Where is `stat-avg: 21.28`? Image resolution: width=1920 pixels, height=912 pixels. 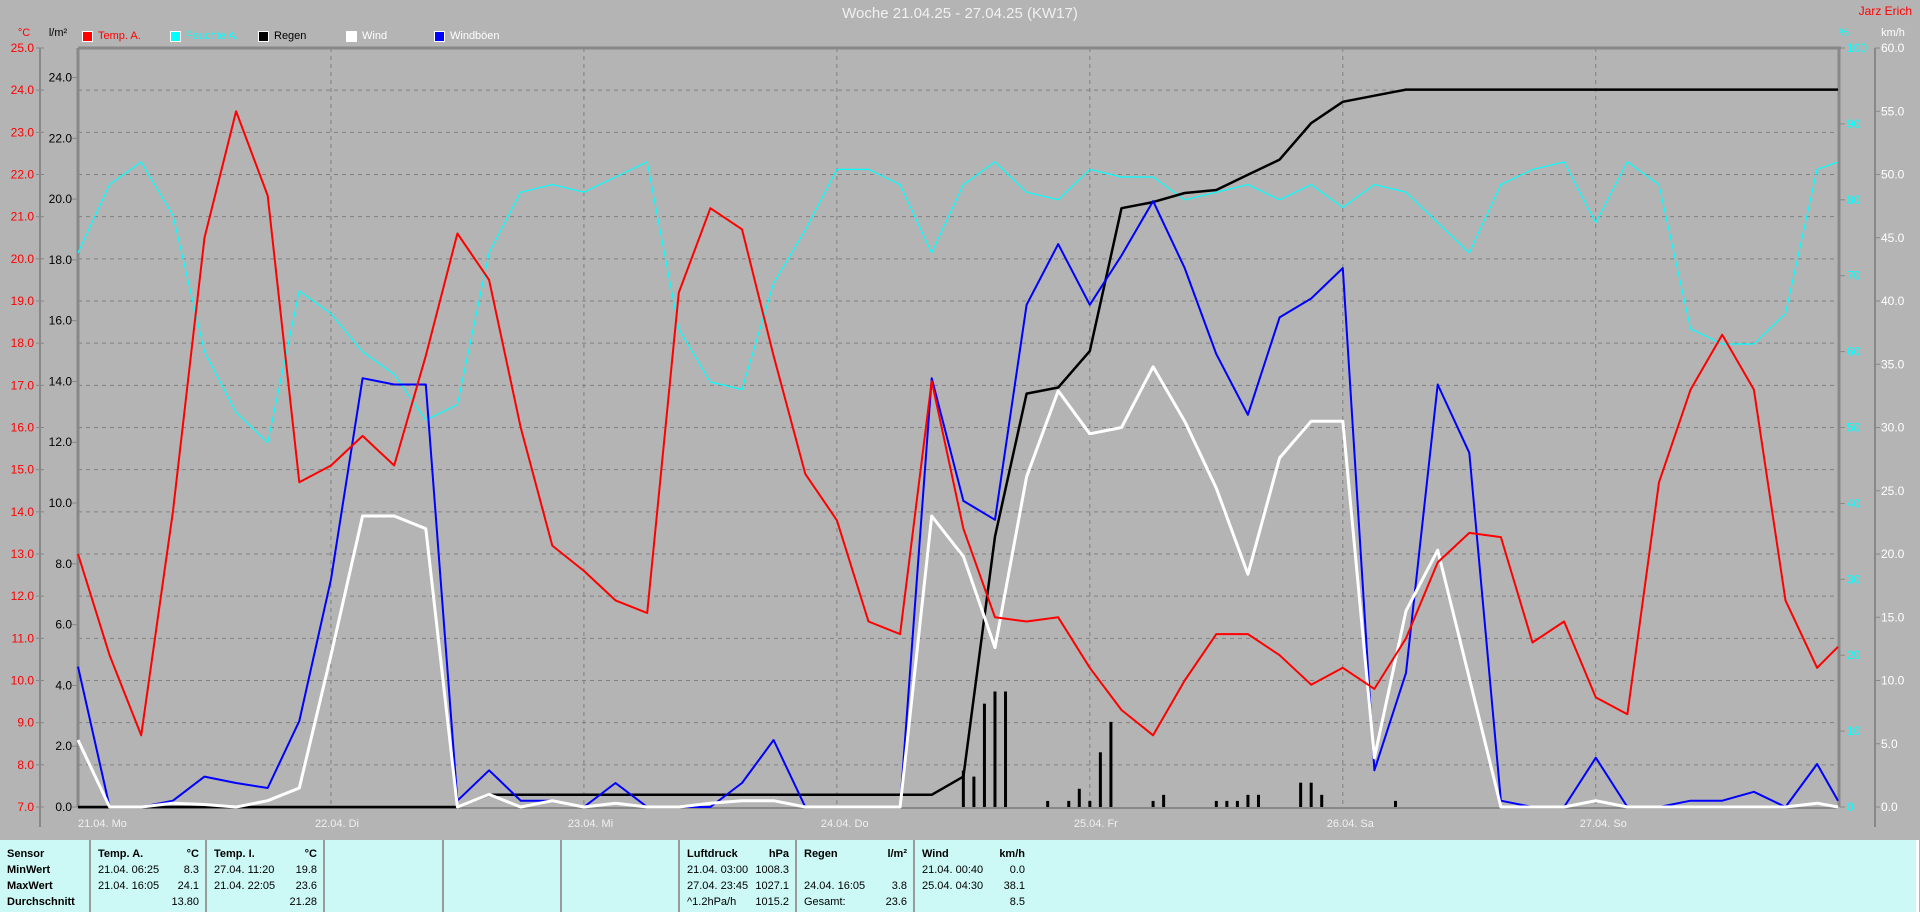 stat-avg: 21.28 is located at coordinates (303, 902).